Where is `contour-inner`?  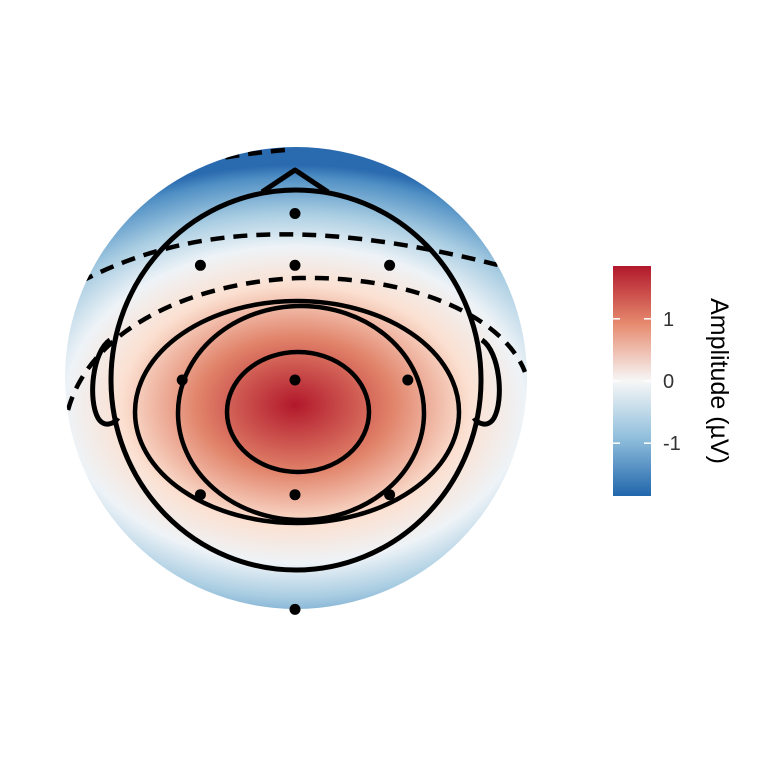 contour-inner is located at coordinates (298, 412).